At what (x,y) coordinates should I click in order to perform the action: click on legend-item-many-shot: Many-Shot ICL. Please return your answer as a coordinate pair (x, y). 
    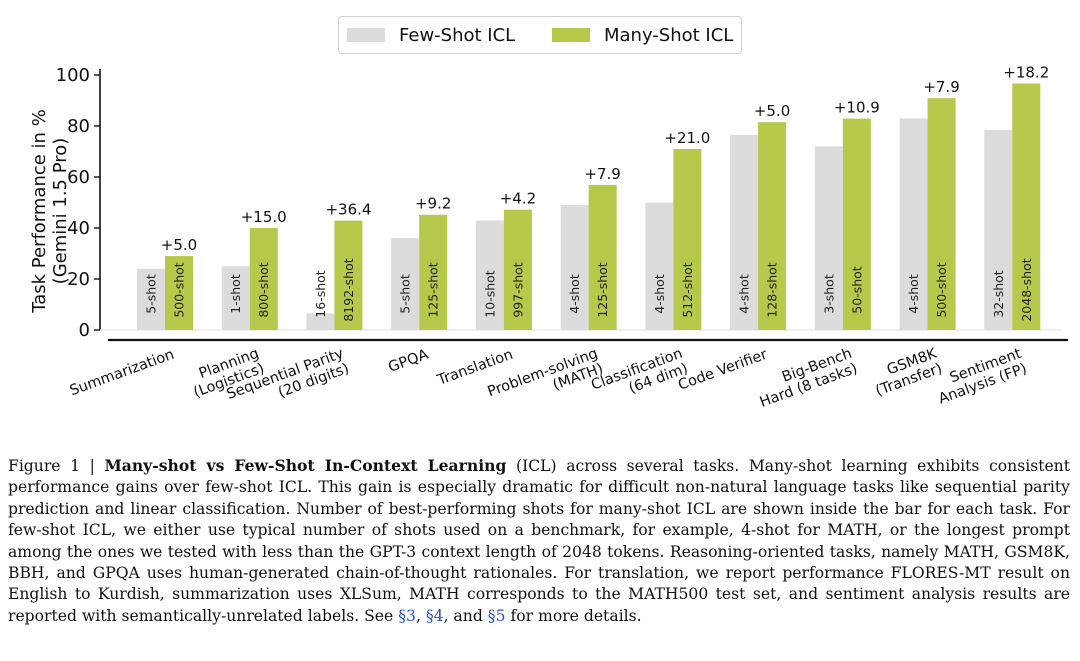
    Looking at the image, I should click on (643, 35).